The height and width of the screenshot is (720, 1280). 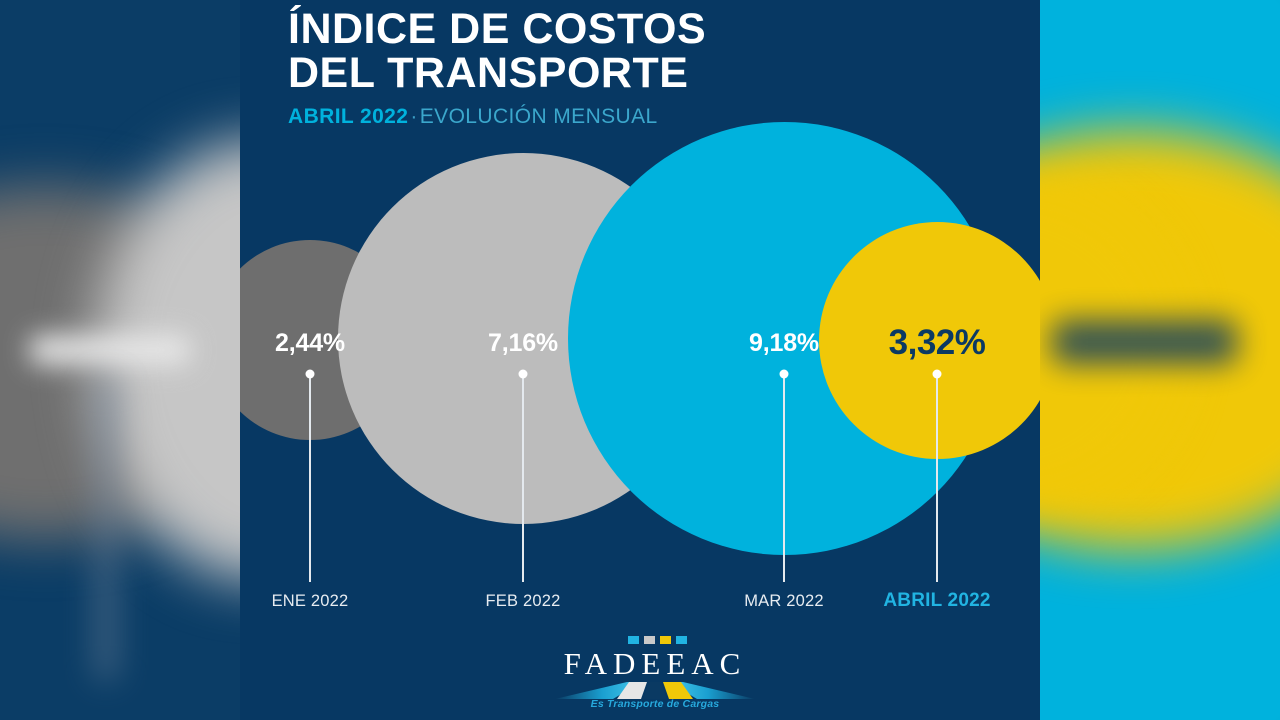 What do you see at coordinates (497, 29) in the screenshot?
I see `page-title-line-1: ÍNDICE DE COSTOS` at bounding box center [497, 29].